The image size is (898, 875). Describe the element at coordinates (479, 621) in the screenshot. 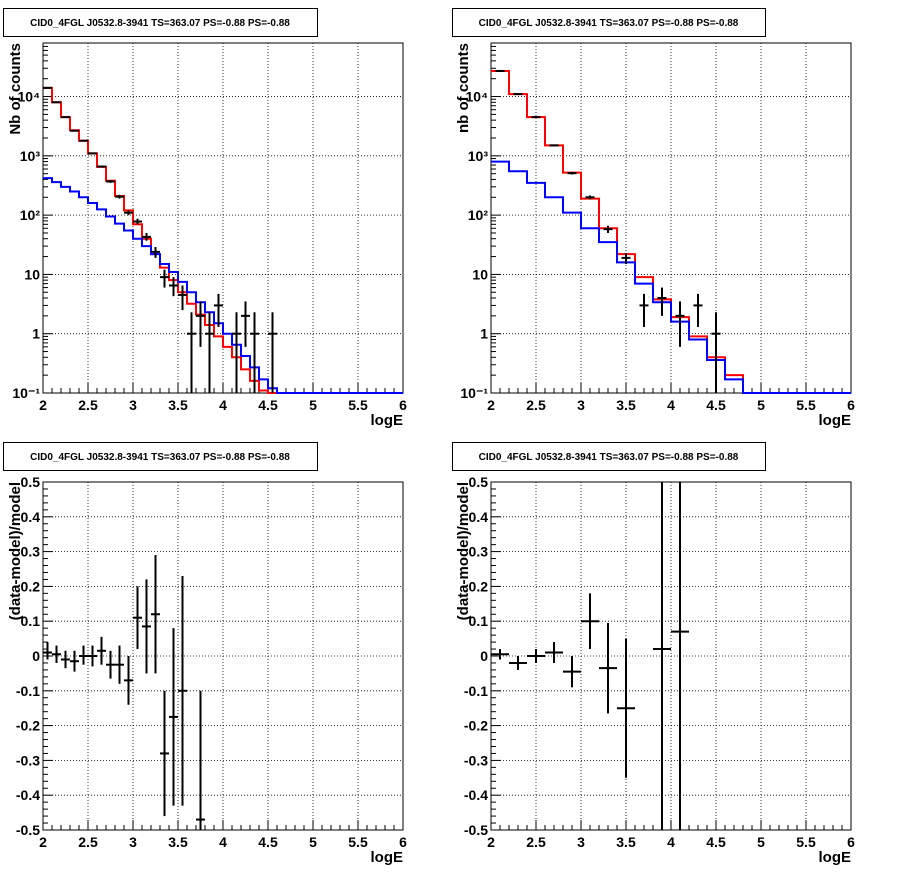

I see `y-tick-label: 0.1` at that location.